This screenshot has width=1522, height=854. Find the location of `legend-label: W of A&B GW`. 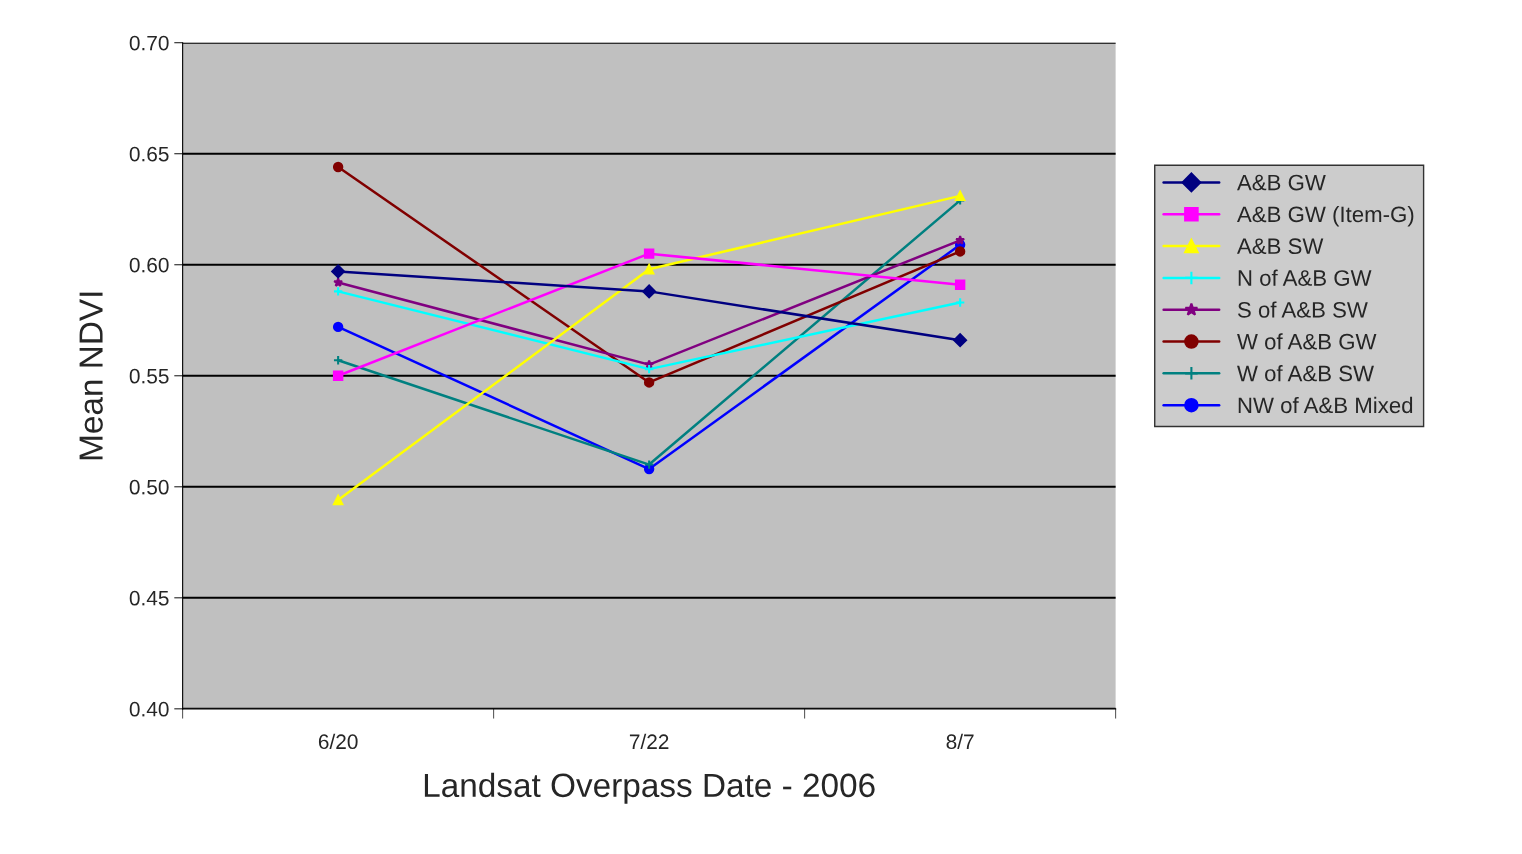

legend-label: W of A&B GW is located at coordinates (1307, 341).